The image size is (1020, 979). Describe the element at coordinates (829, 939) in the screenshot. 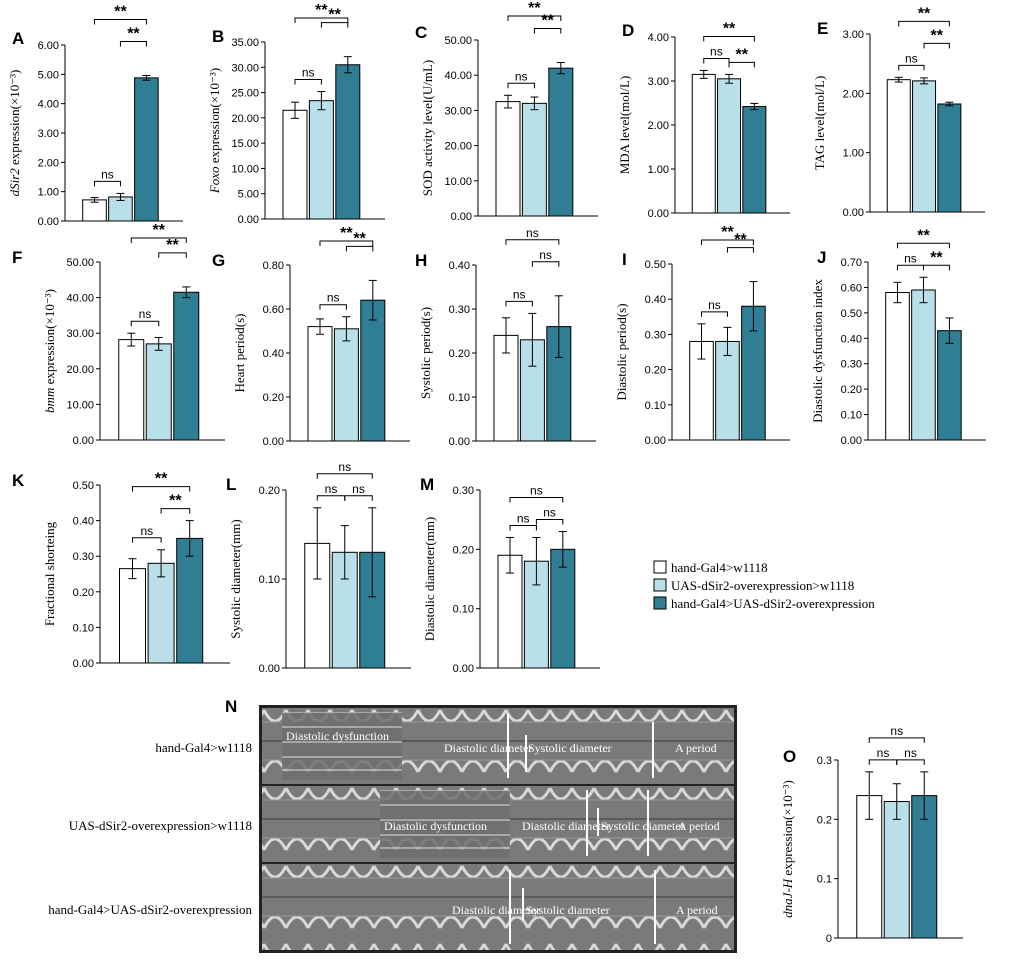

I see `y-tick-label: 0` at that location.